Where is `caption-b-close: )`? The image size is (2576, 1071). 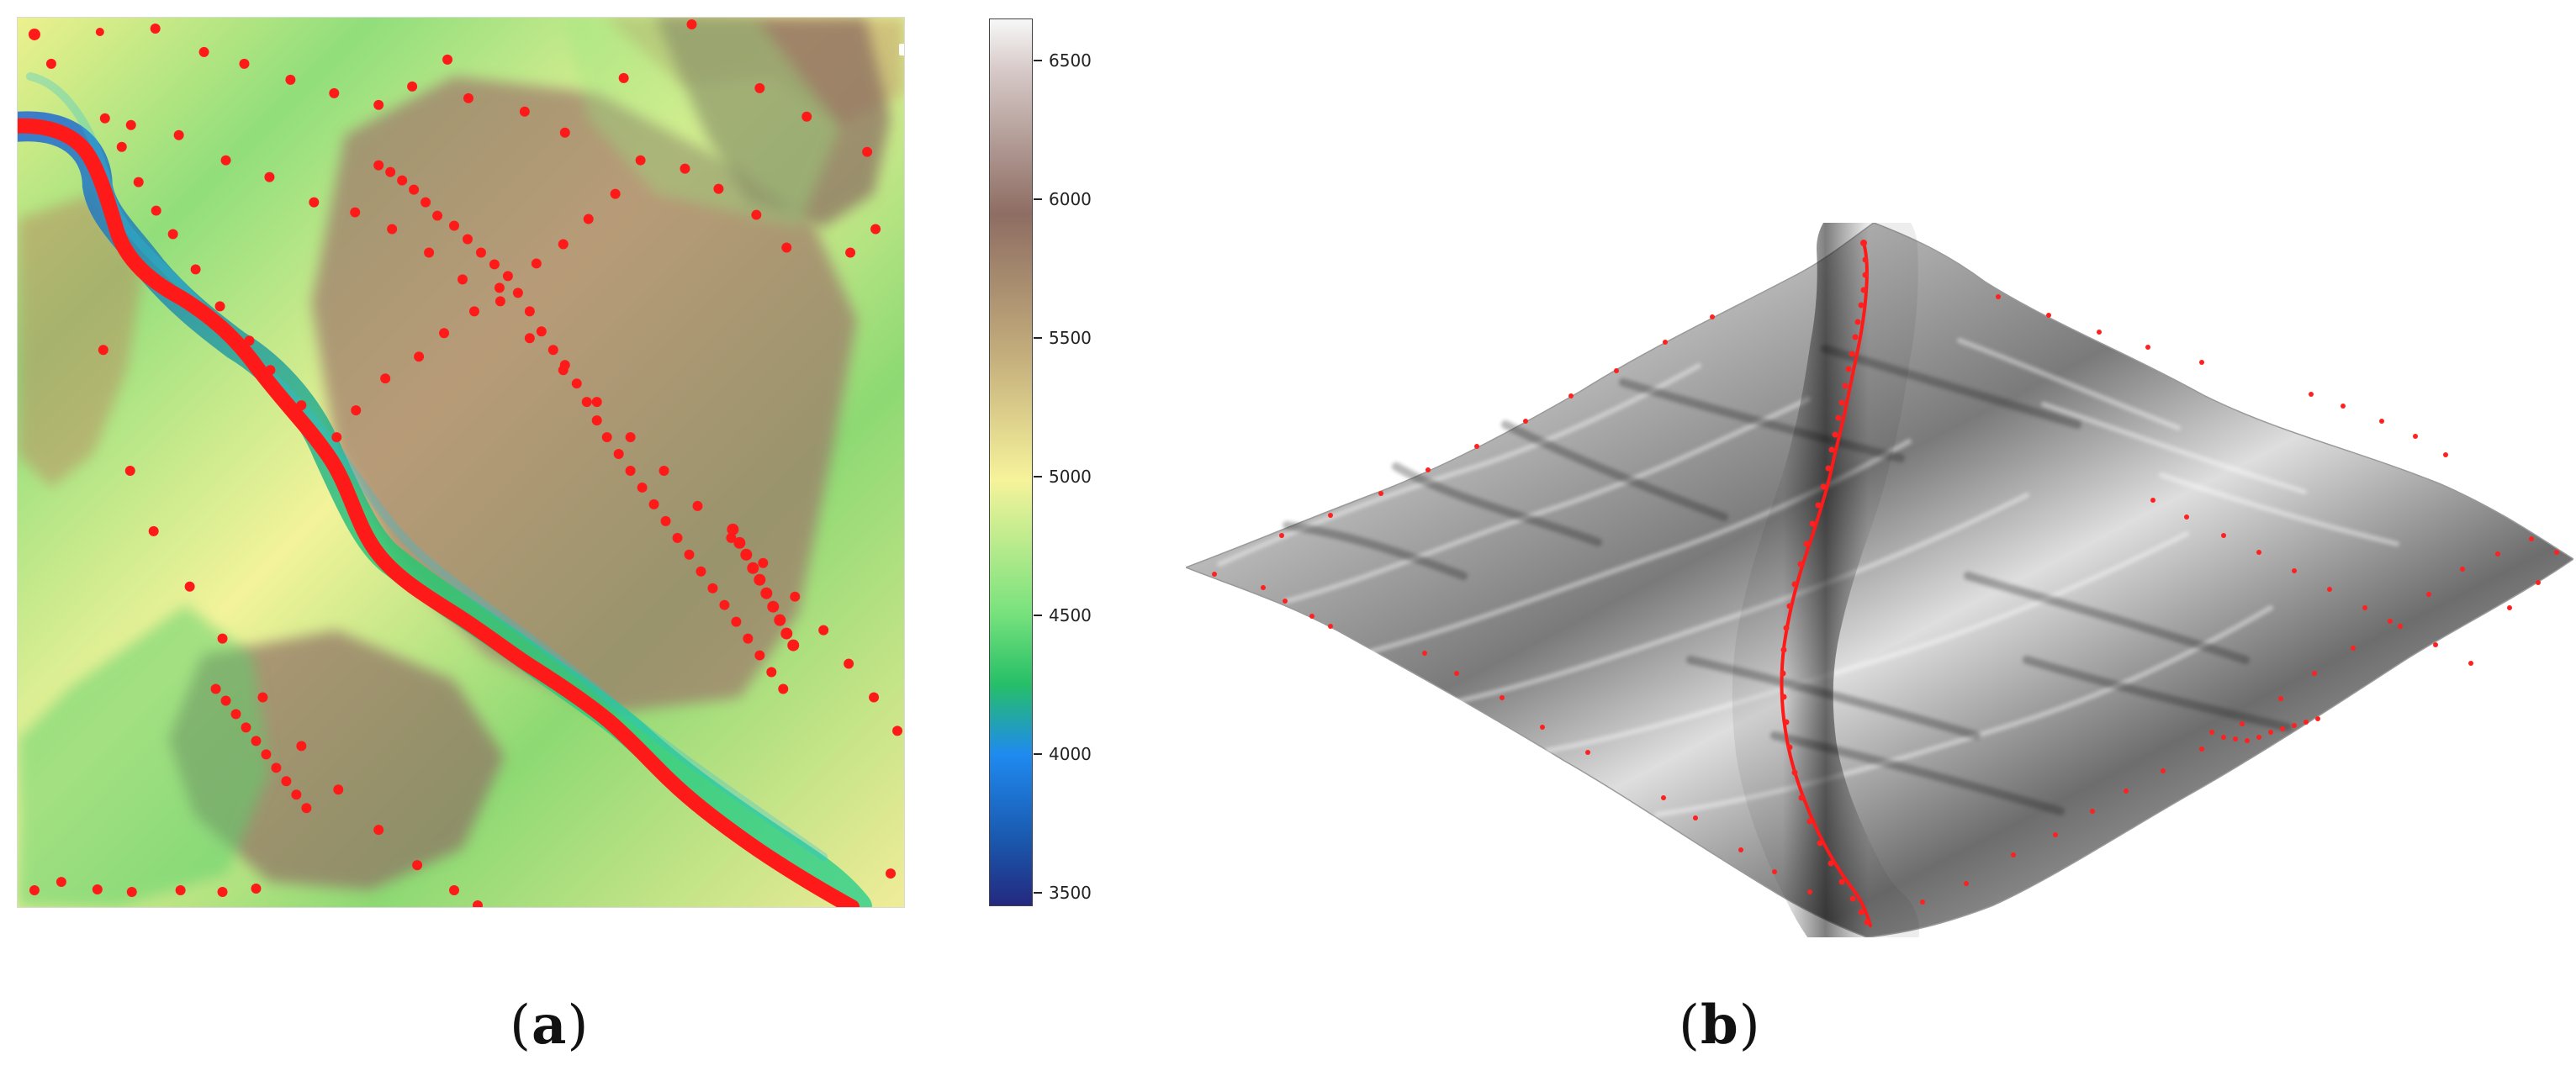 caption-b-close: ) is located at coordinates (1749, 1025).